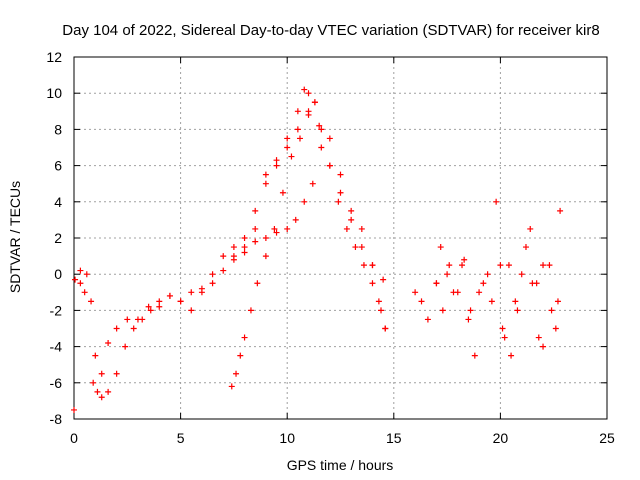 This screenshot has height=480, width=640. Describe the element at coordinates (273, 220) in the screenshot. I see `series-track-D` at that location.